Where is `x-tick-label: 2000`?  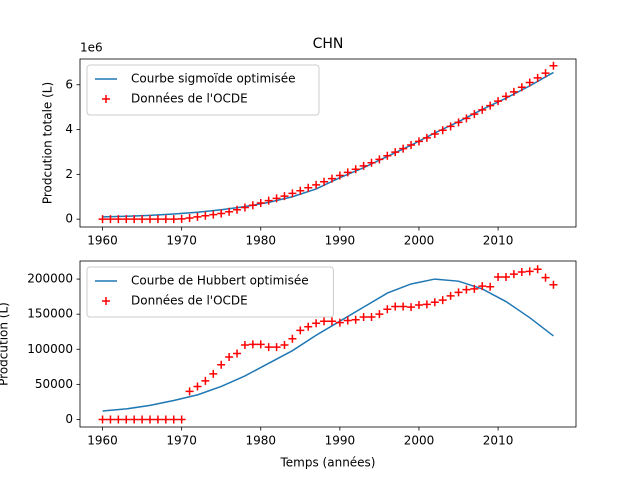 x-tick-label: 2000 is located at coordinates (419, 241).